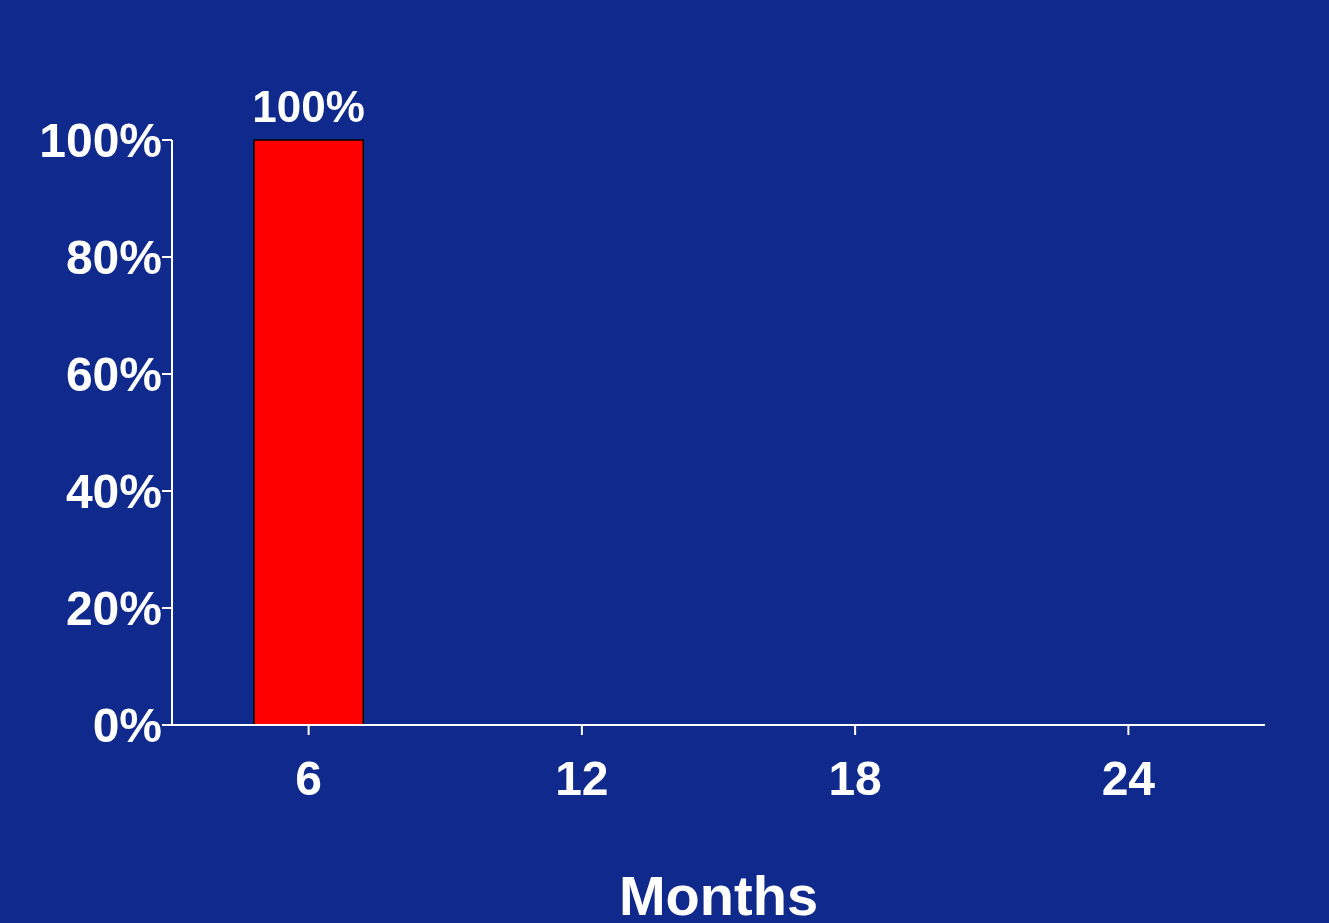  I want to click on x-tick-label: 18, so click(855, 778).